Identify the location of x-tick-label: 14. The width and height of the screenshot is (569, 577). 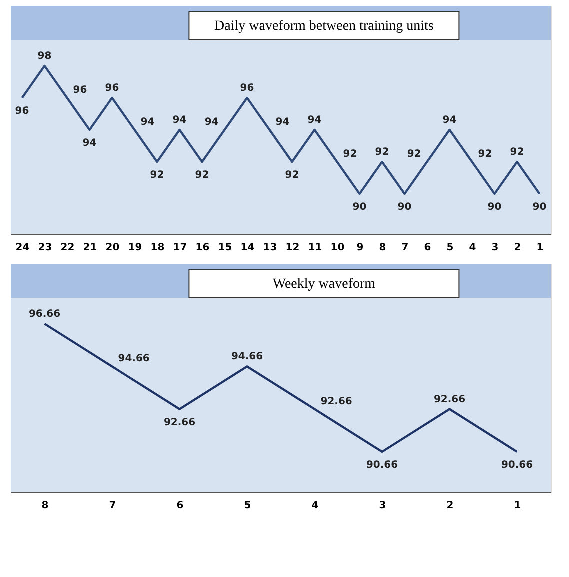
(247, 248).